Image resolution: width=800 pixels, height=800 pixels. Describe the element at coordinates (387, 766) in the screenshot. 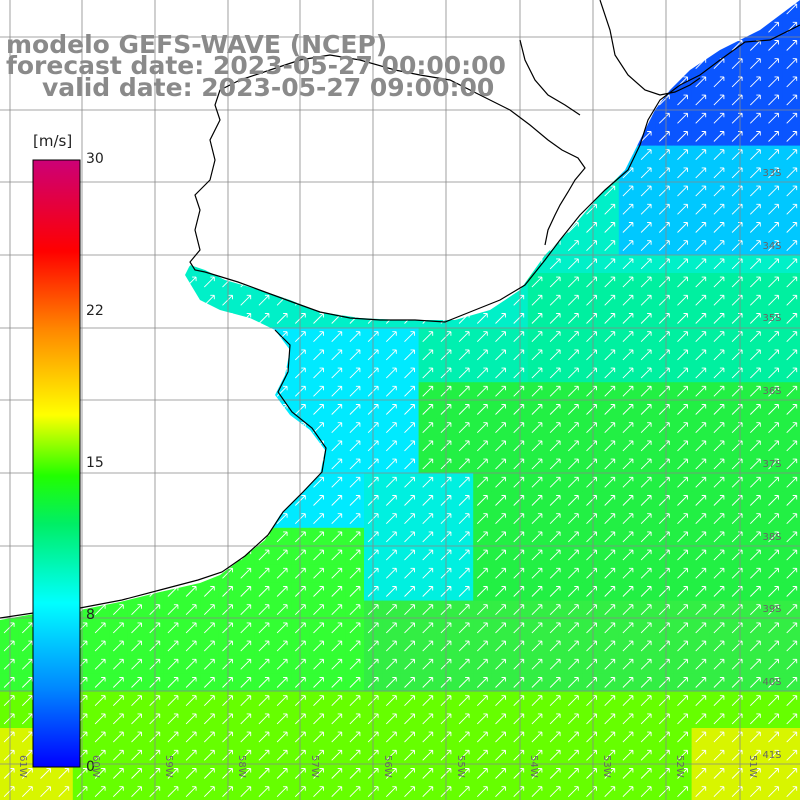

I see `lon-label: 56W` at that location.